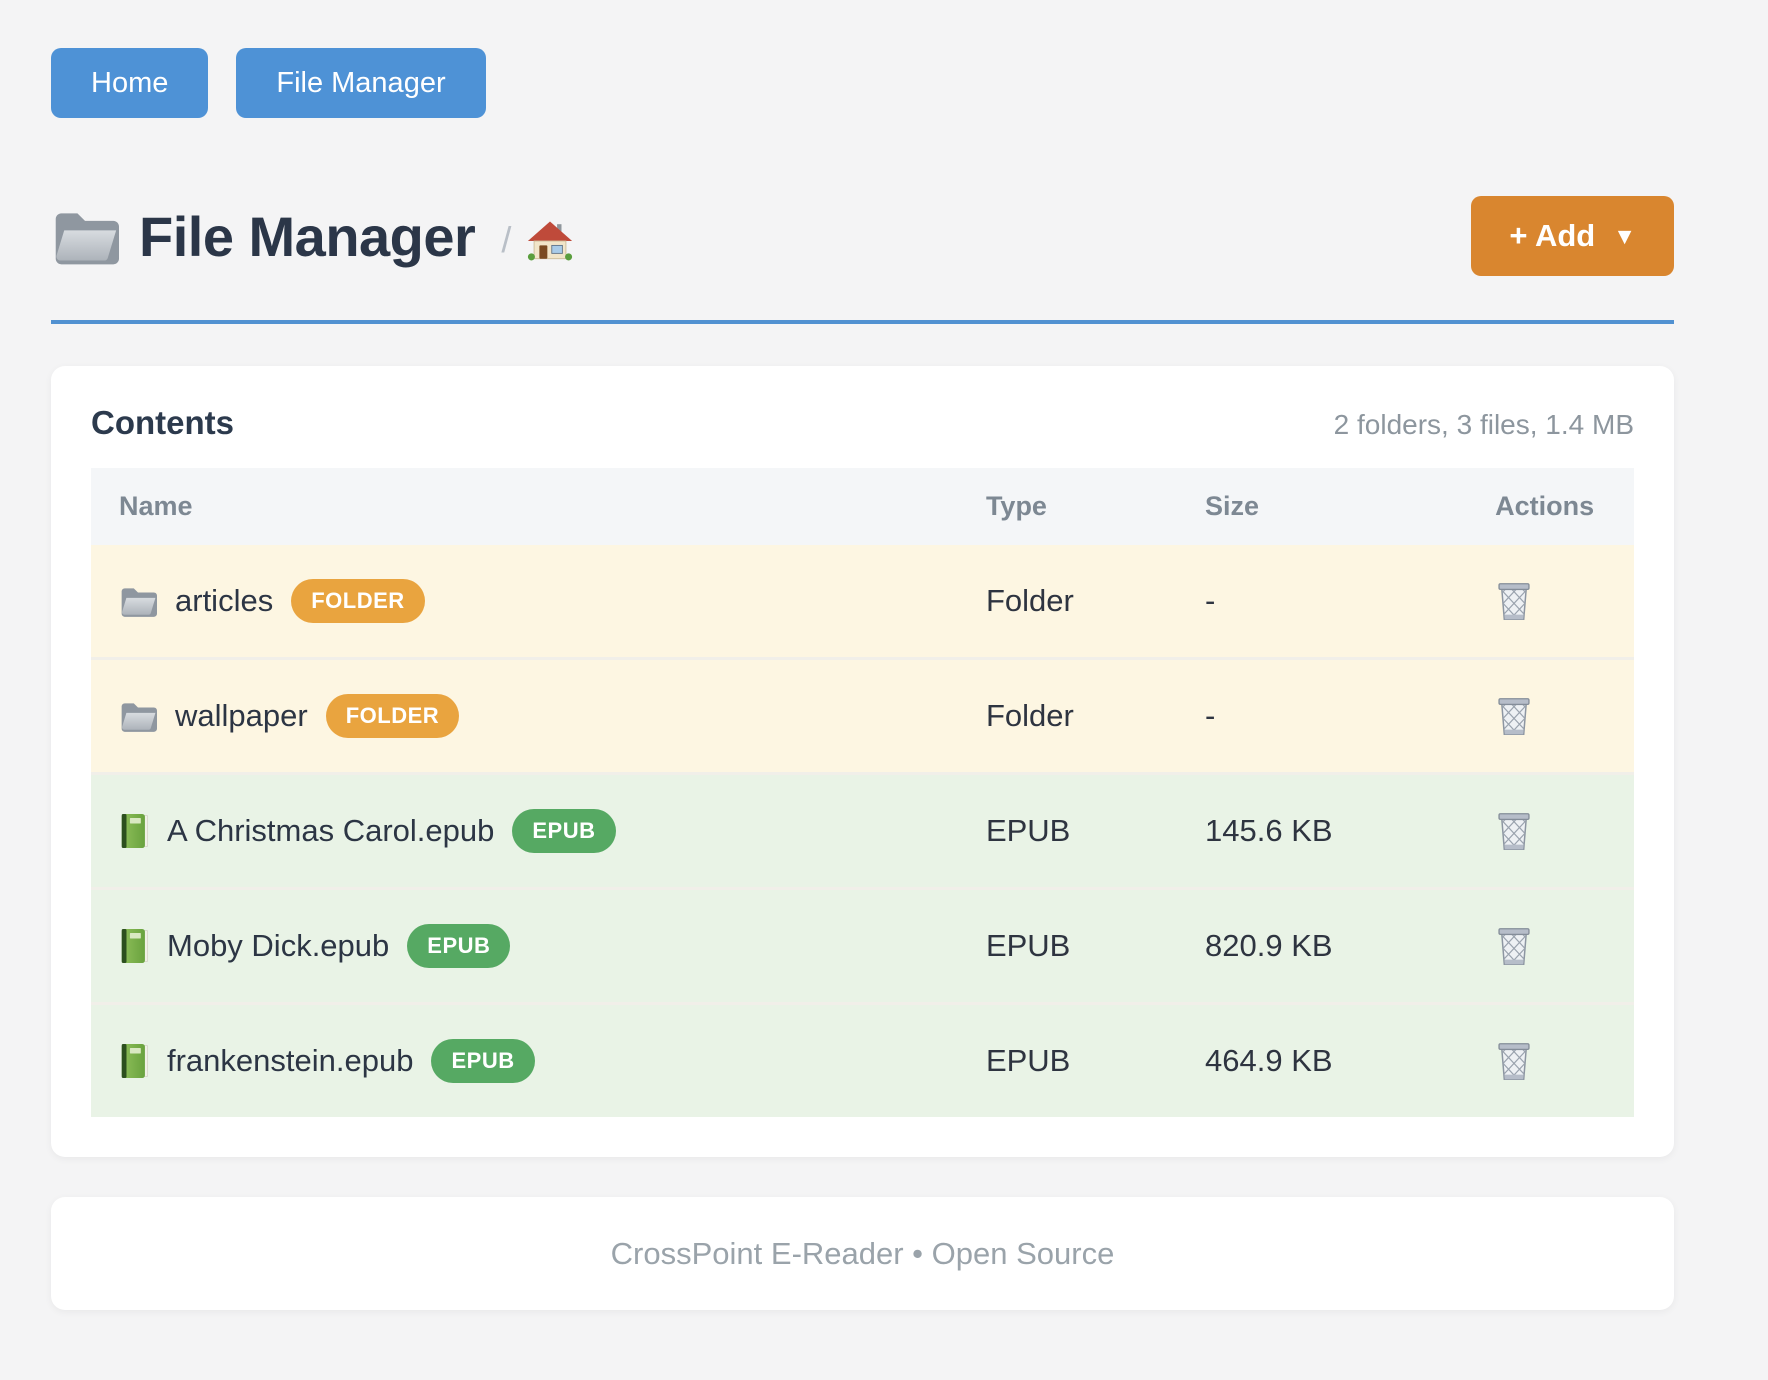 The image size is (1768, 1380). Describe the element at coordinates (1545, 506) in the screenshot. I see `column-header-actions: Actions` at that location.